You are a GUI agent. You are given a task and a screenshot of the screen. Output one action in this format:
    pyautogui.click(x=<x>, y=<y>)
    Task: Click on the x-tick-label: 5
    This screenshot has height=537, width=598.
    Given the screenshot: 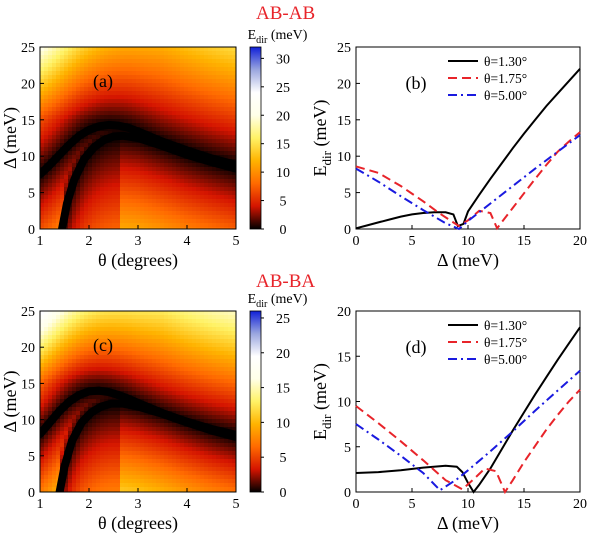 What is the action you would take?
    pyautogui.click(x=412, y=241)
    